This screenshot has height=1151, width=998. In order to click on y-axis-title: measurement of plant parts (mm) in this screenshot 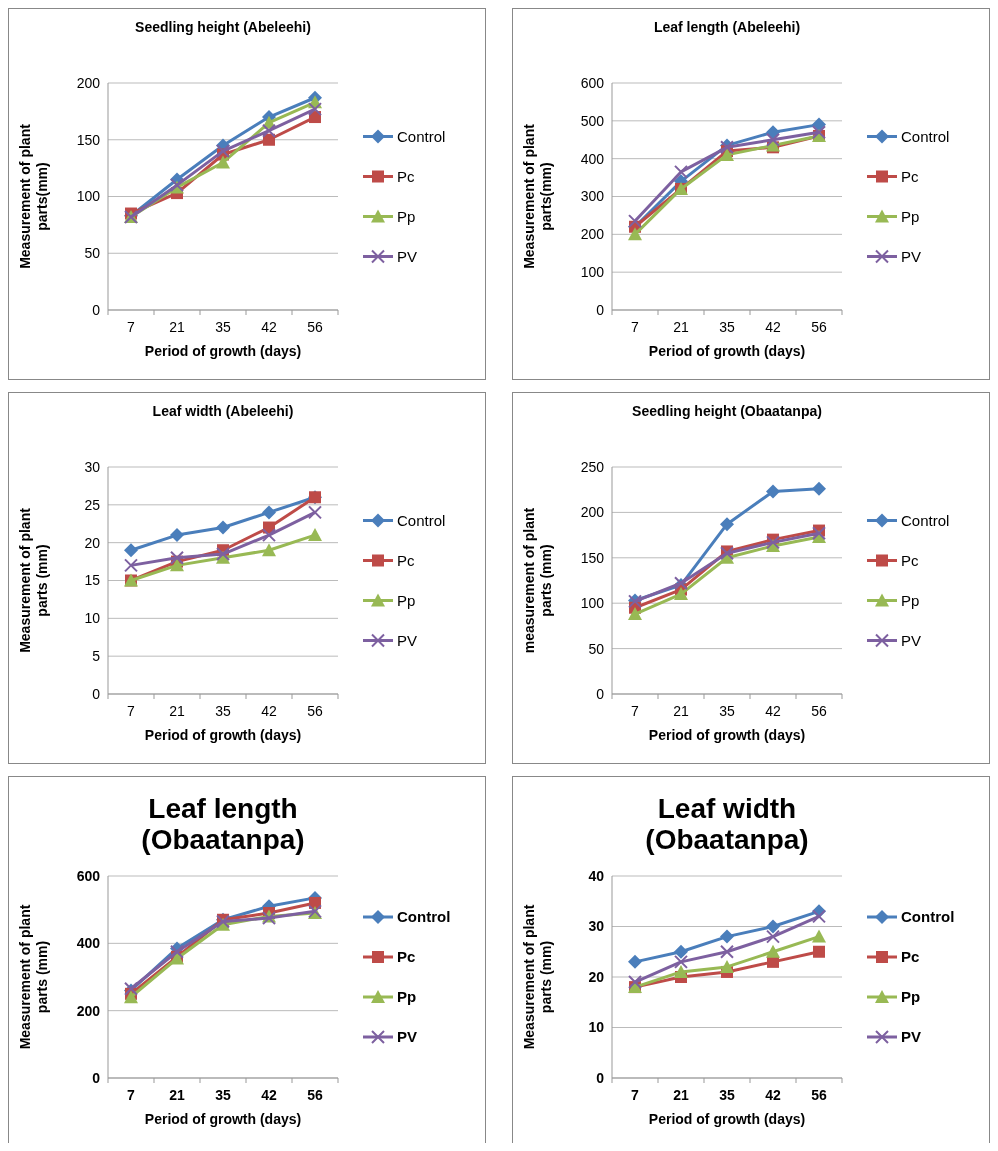, I will do `click(537, 580)`.